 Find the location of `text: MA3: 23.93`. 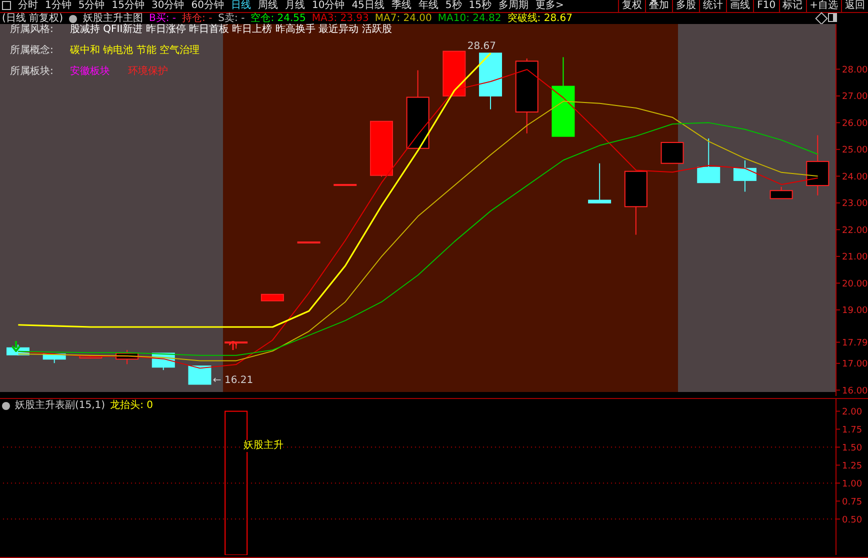

text: MA3: 23.93 is located at coordinates (340, 18).